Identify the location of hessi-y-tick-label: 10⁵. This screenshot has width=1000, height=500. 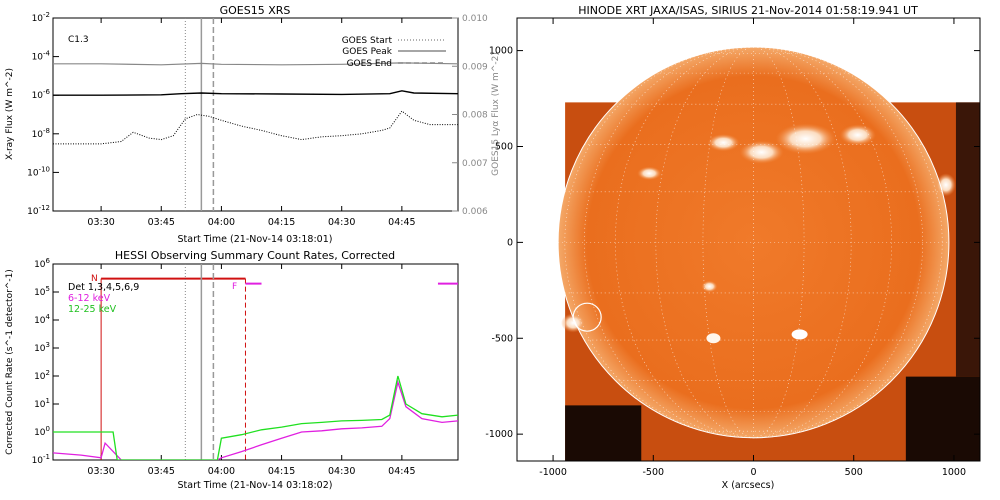
(42, 291).